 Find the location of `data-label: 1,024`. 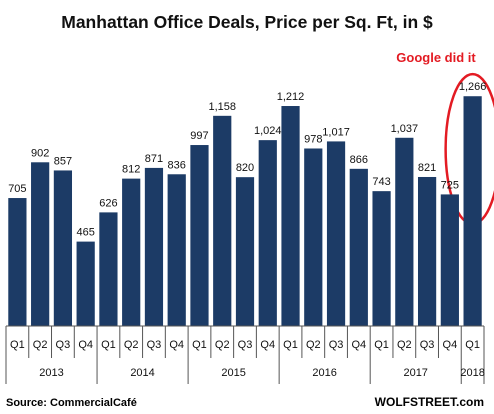

data-label: 1,024 is located at coordinates (268, 131).